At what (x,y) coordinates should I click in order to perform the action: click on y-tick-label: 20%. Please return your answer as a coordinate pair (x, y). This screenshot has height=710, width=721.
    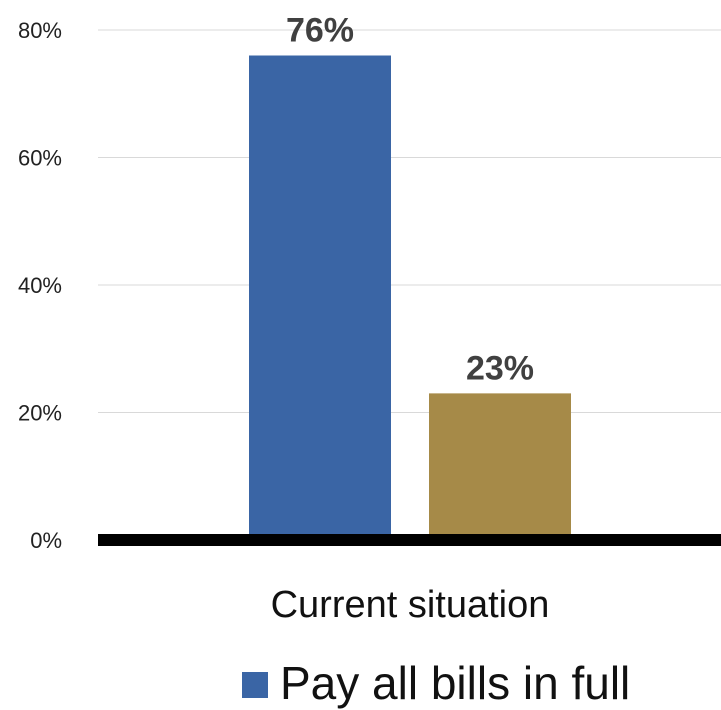
    Looking at the image, I should click on (40, 413).